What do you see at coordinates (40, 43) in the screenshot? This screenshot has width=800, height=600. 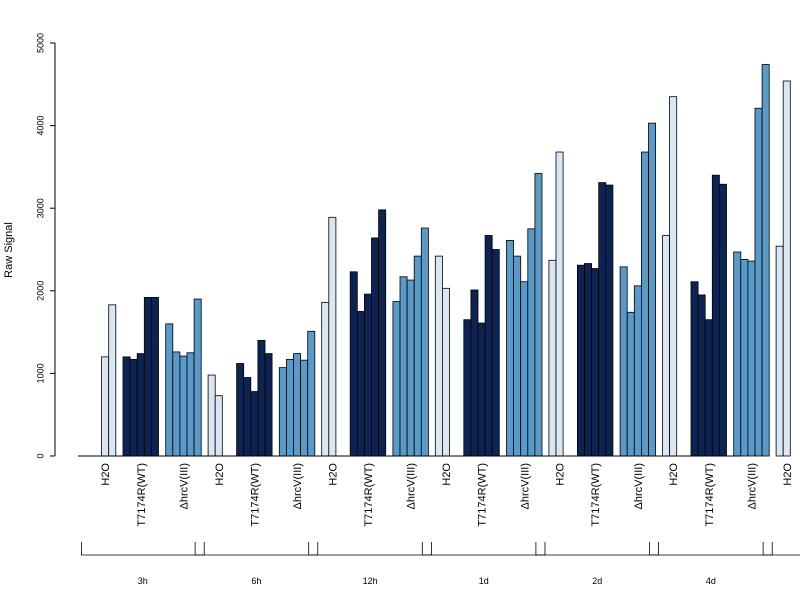 I see `y-tick-label: 5000` at bounding box center [40, 43].